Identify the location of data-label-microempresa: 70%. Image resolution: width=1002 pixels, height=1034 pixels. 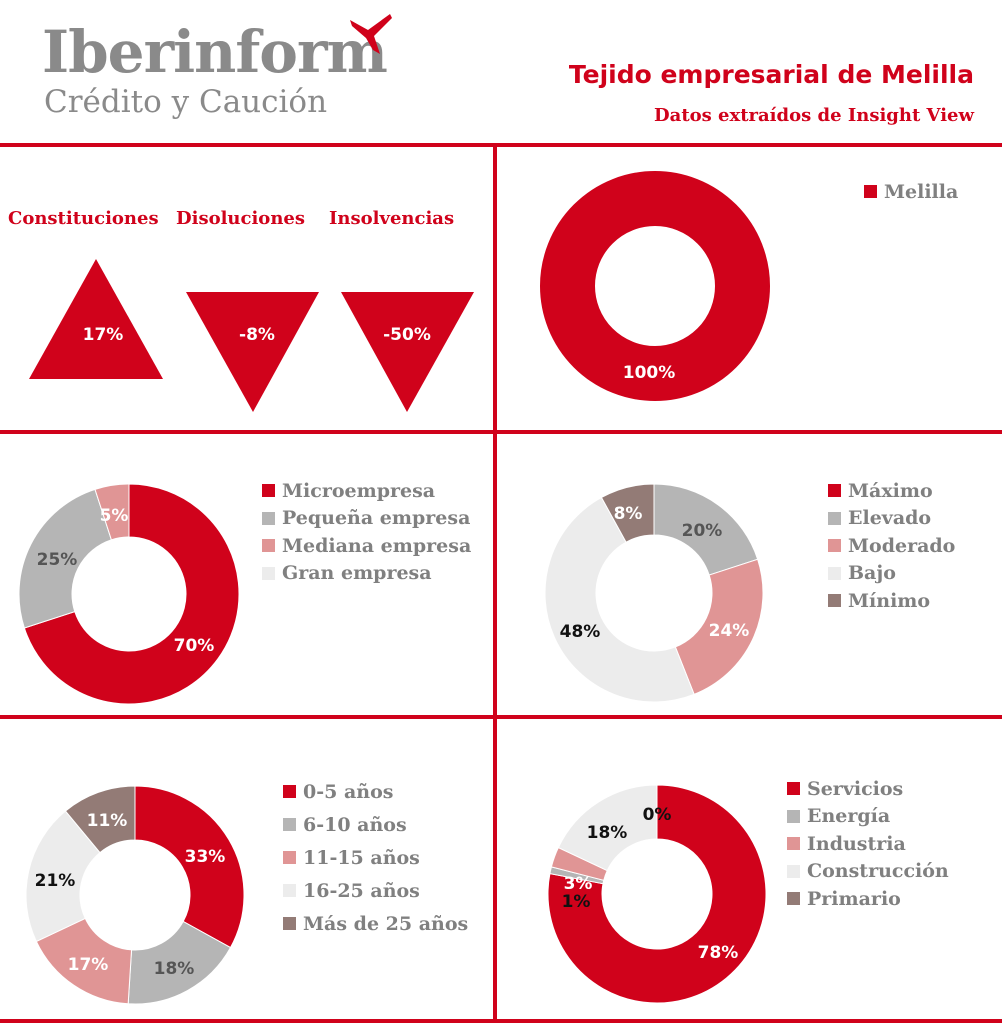
(194, 646).